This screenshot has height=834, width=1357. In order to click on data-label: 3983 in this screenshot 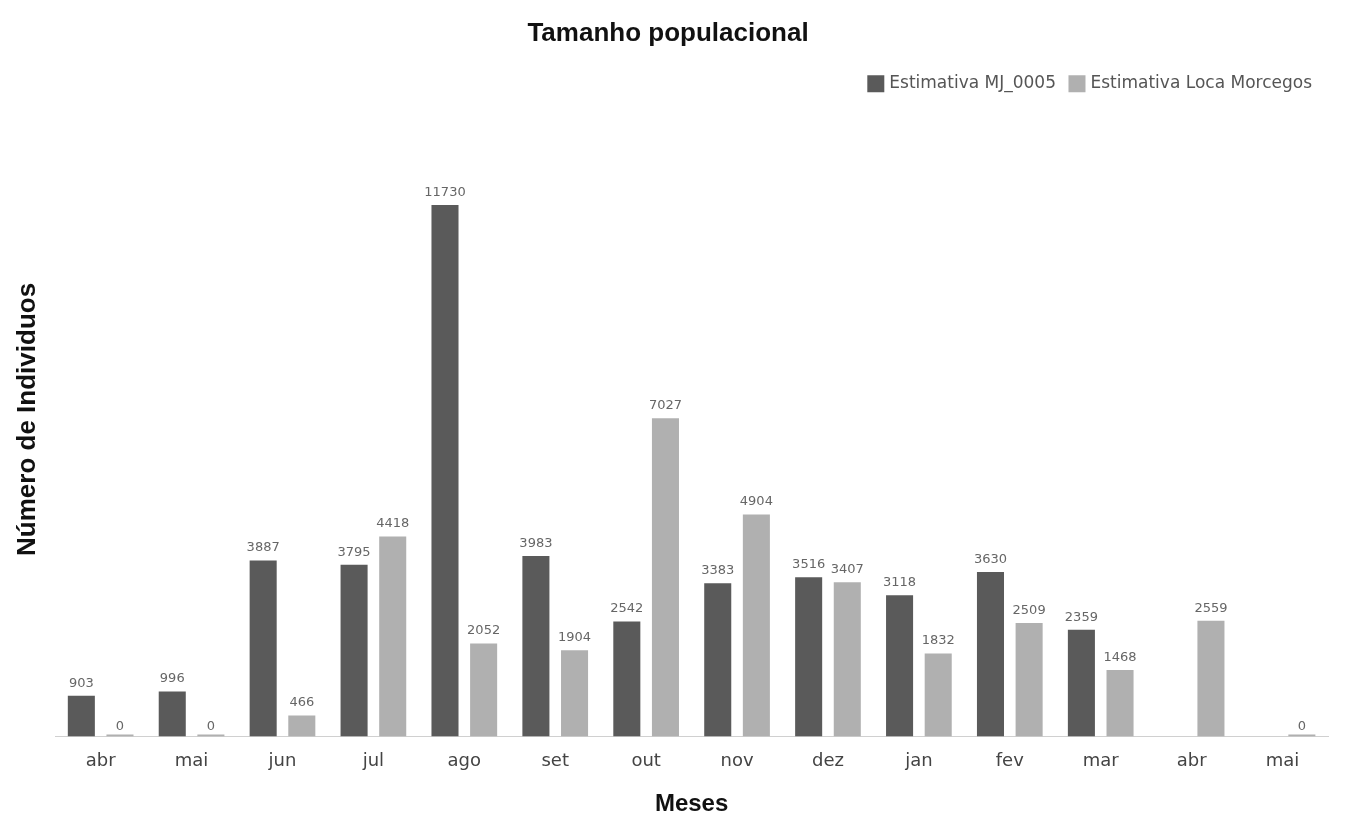, I will do `click(536, 542)`.